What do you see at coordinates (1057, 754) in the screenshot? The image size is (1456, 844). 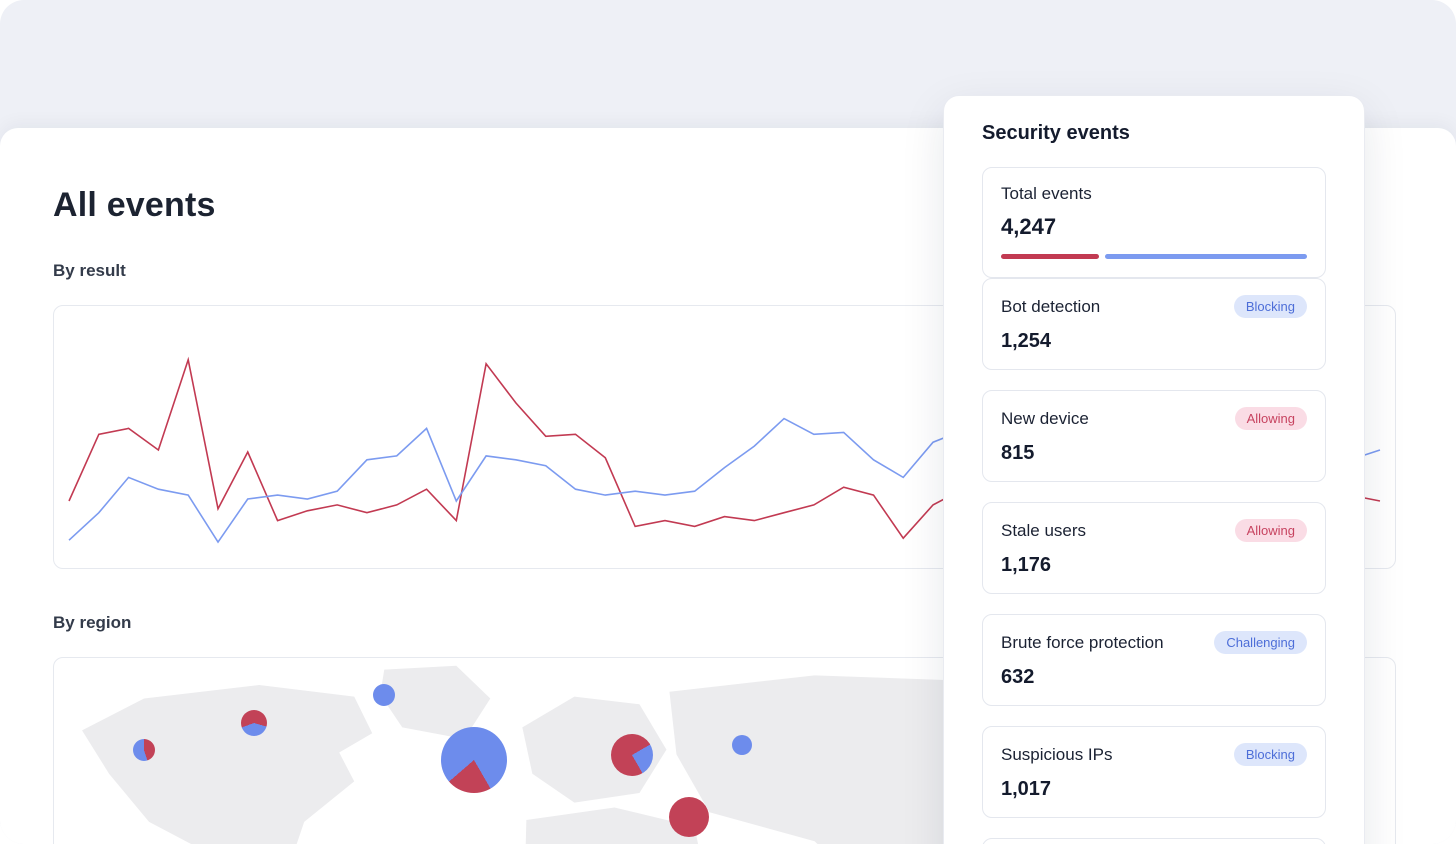 I see `event-label: Suspicious IPs` at bounding box center [1057, 754].